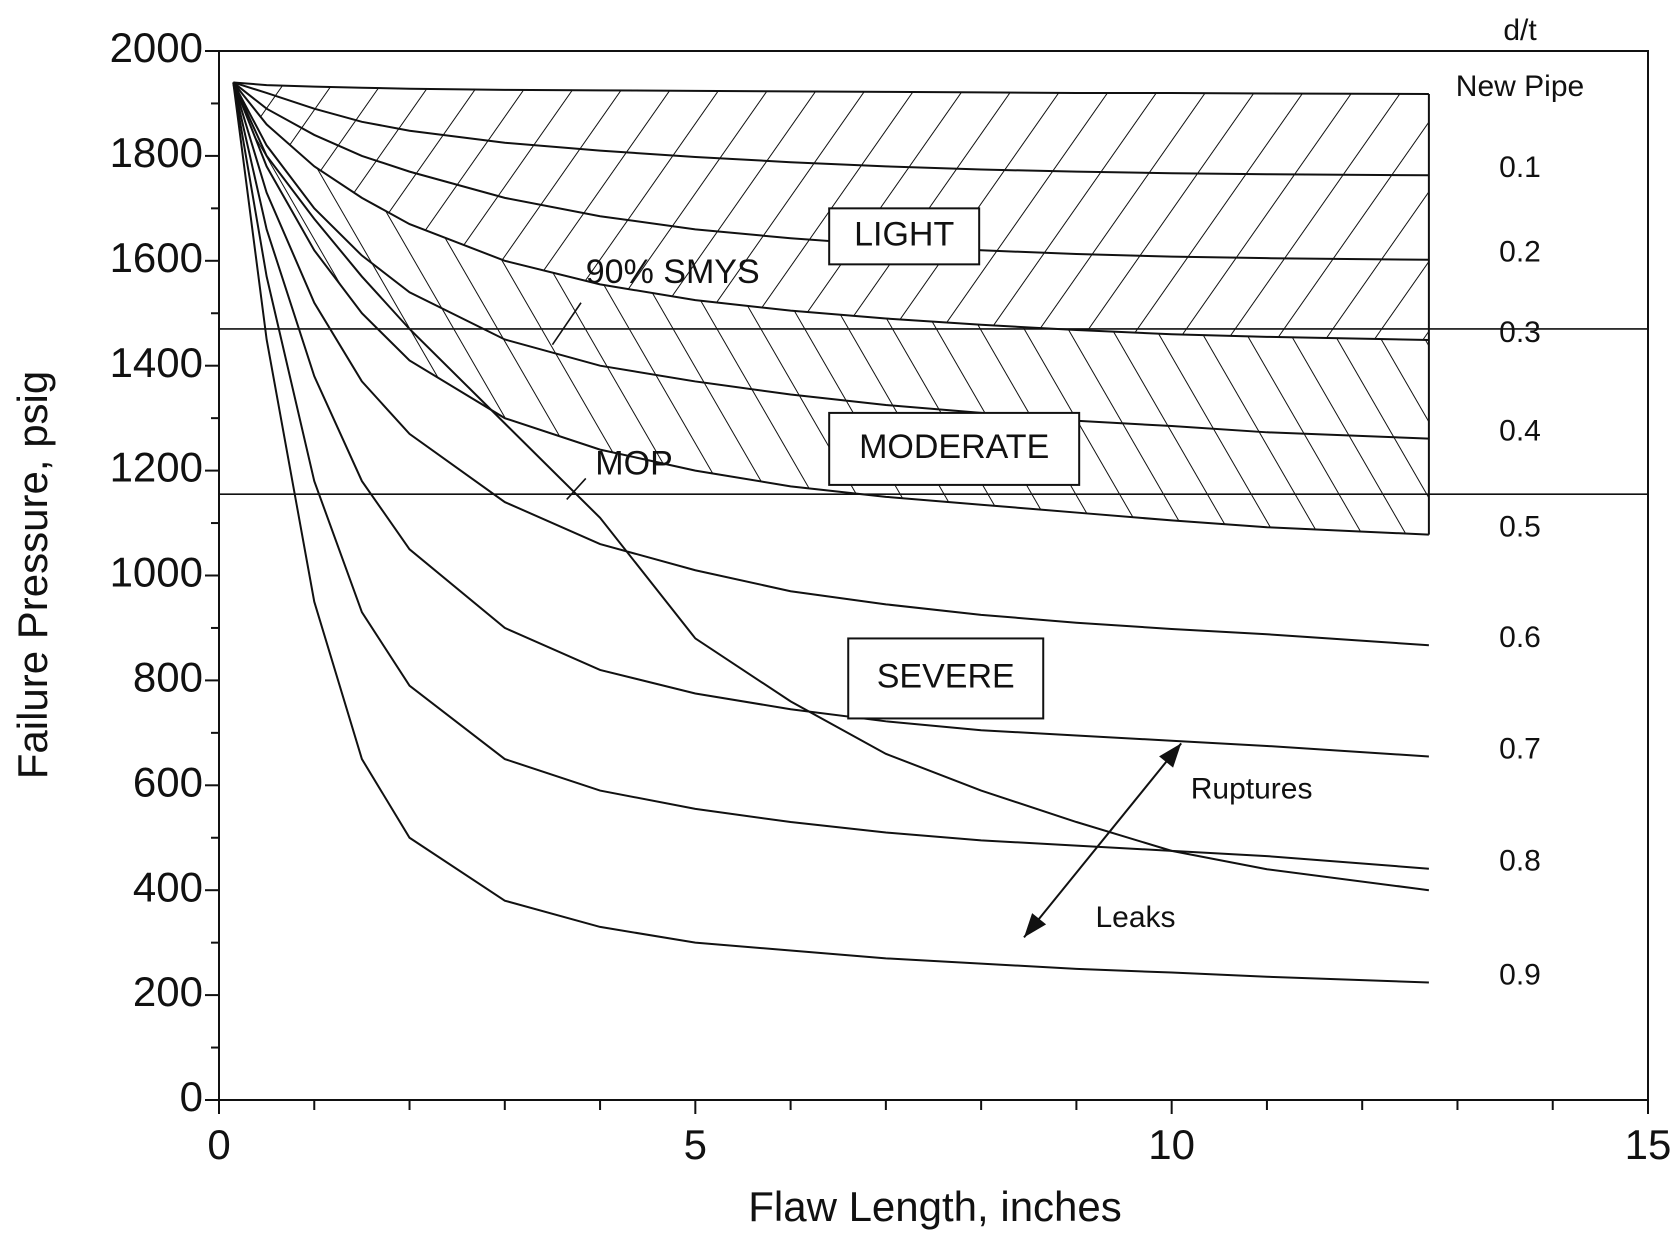 The image size is (1678, 1236). What do you see at coordinates (168, 991) in the screenshot?
I see `y-tick-label: 200` at bounding box center [168, 991].